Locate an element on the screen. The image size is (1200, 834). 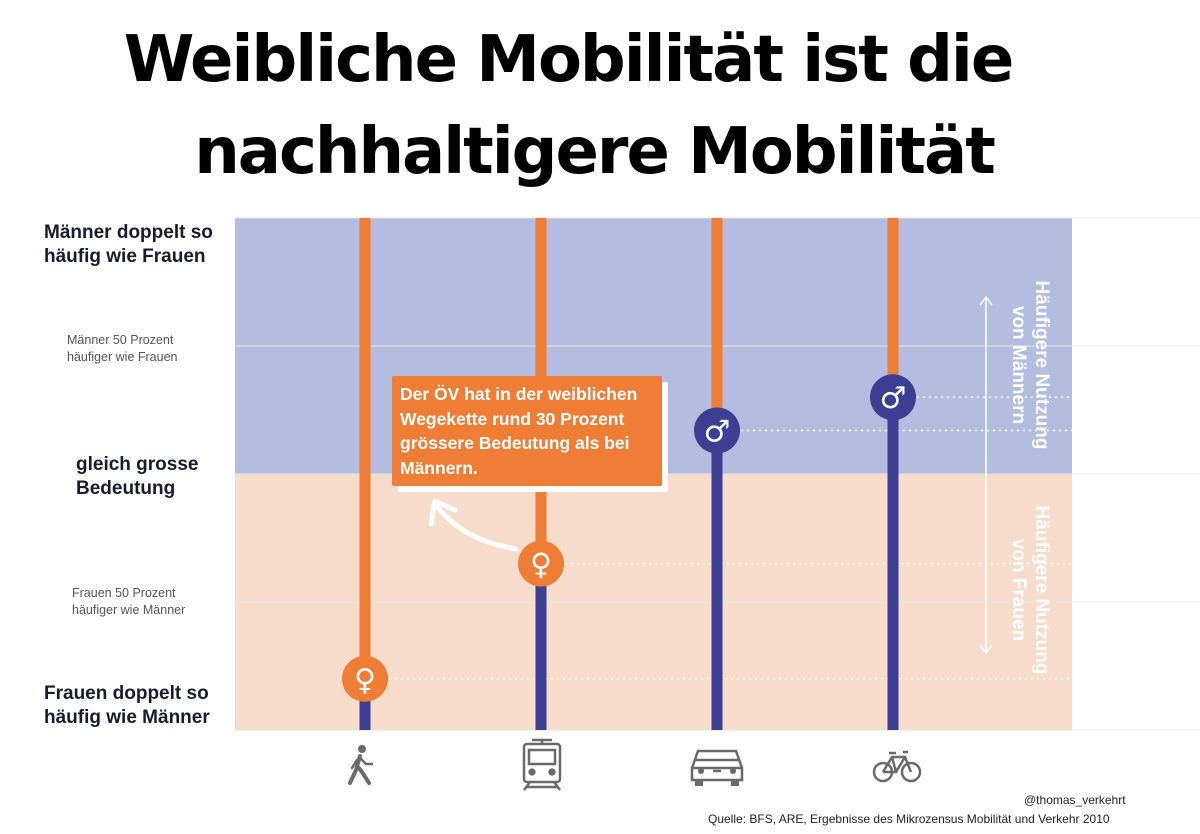
y-tick-bottom: Frauen doppelt so häufig wie Männer is located at coordinates (127, 705).